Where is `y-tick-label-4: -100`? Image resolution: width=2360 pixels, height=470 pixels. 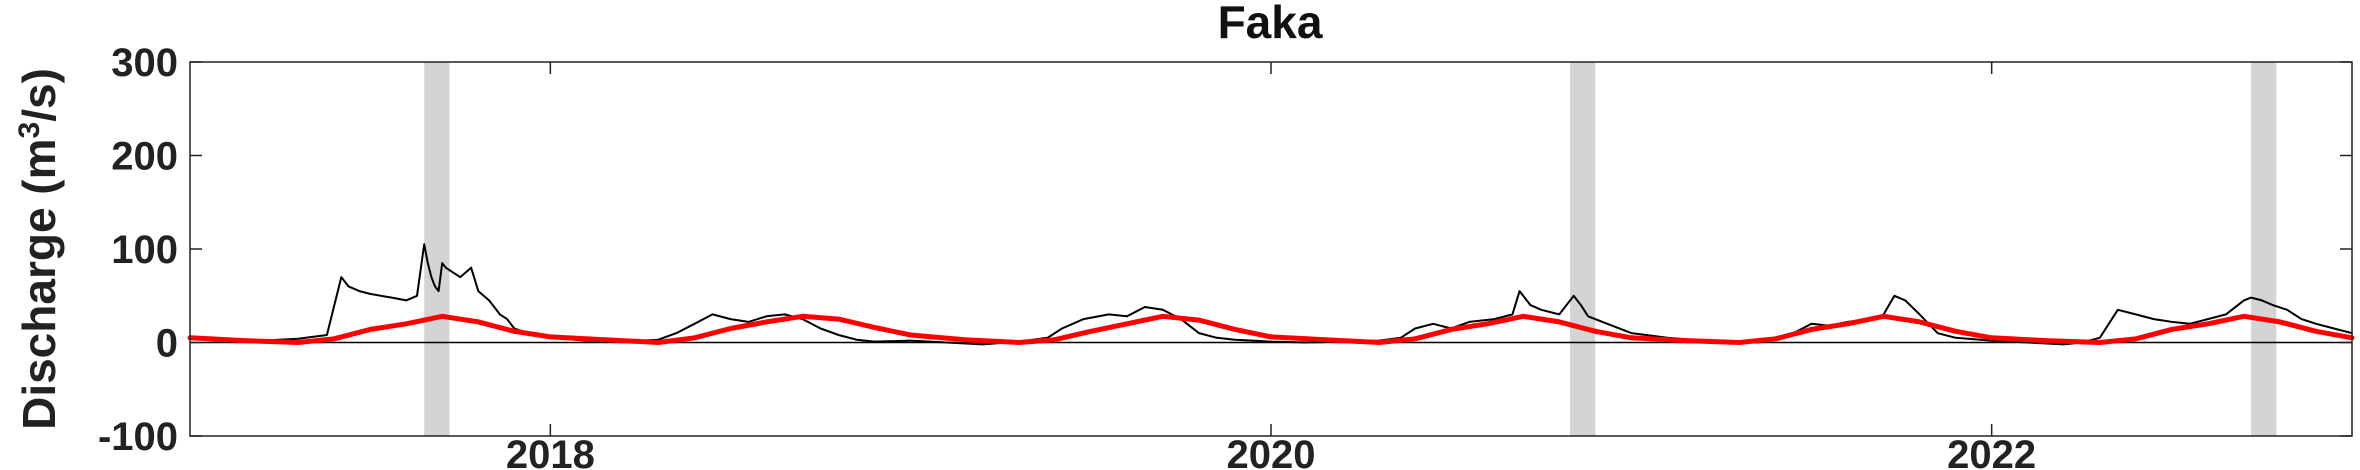 y-tick-label-4: -100 is located at coordinates (138, 437).